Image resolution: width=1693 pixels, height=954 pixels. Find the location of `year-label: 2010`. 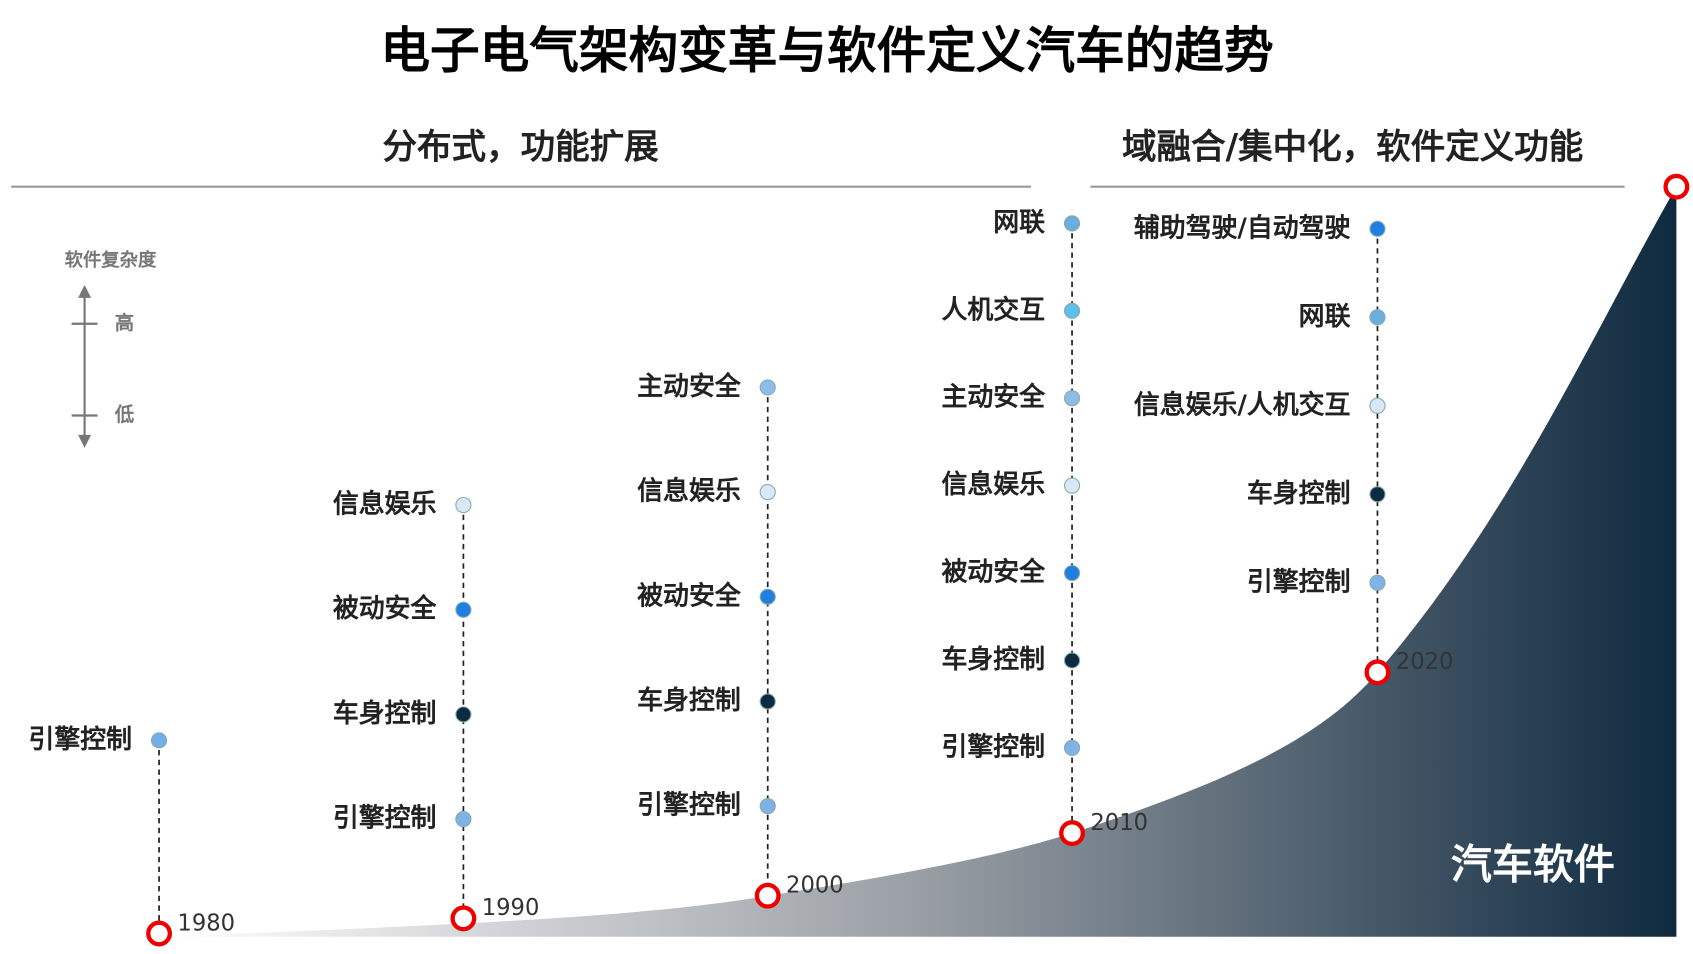

year-label: 2010 is located at coordinates (1119, 823).